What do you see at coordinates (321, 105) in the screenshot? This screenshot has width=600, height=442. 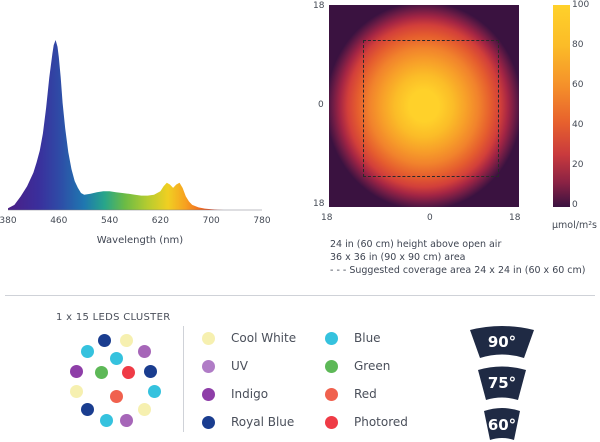 I see `heatmap-y-tick-mid: 0` at bounding box center [321, 105].